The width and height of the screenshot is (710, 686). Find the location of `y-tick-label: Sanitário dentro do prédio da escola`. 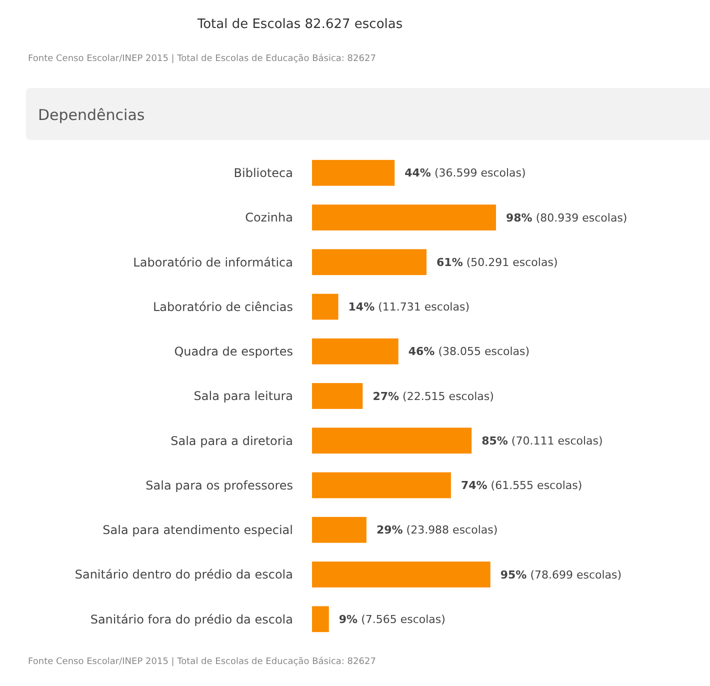

y-tick-label: Sanitário dentro do prédio da escola is located at coordinates (183, 575).